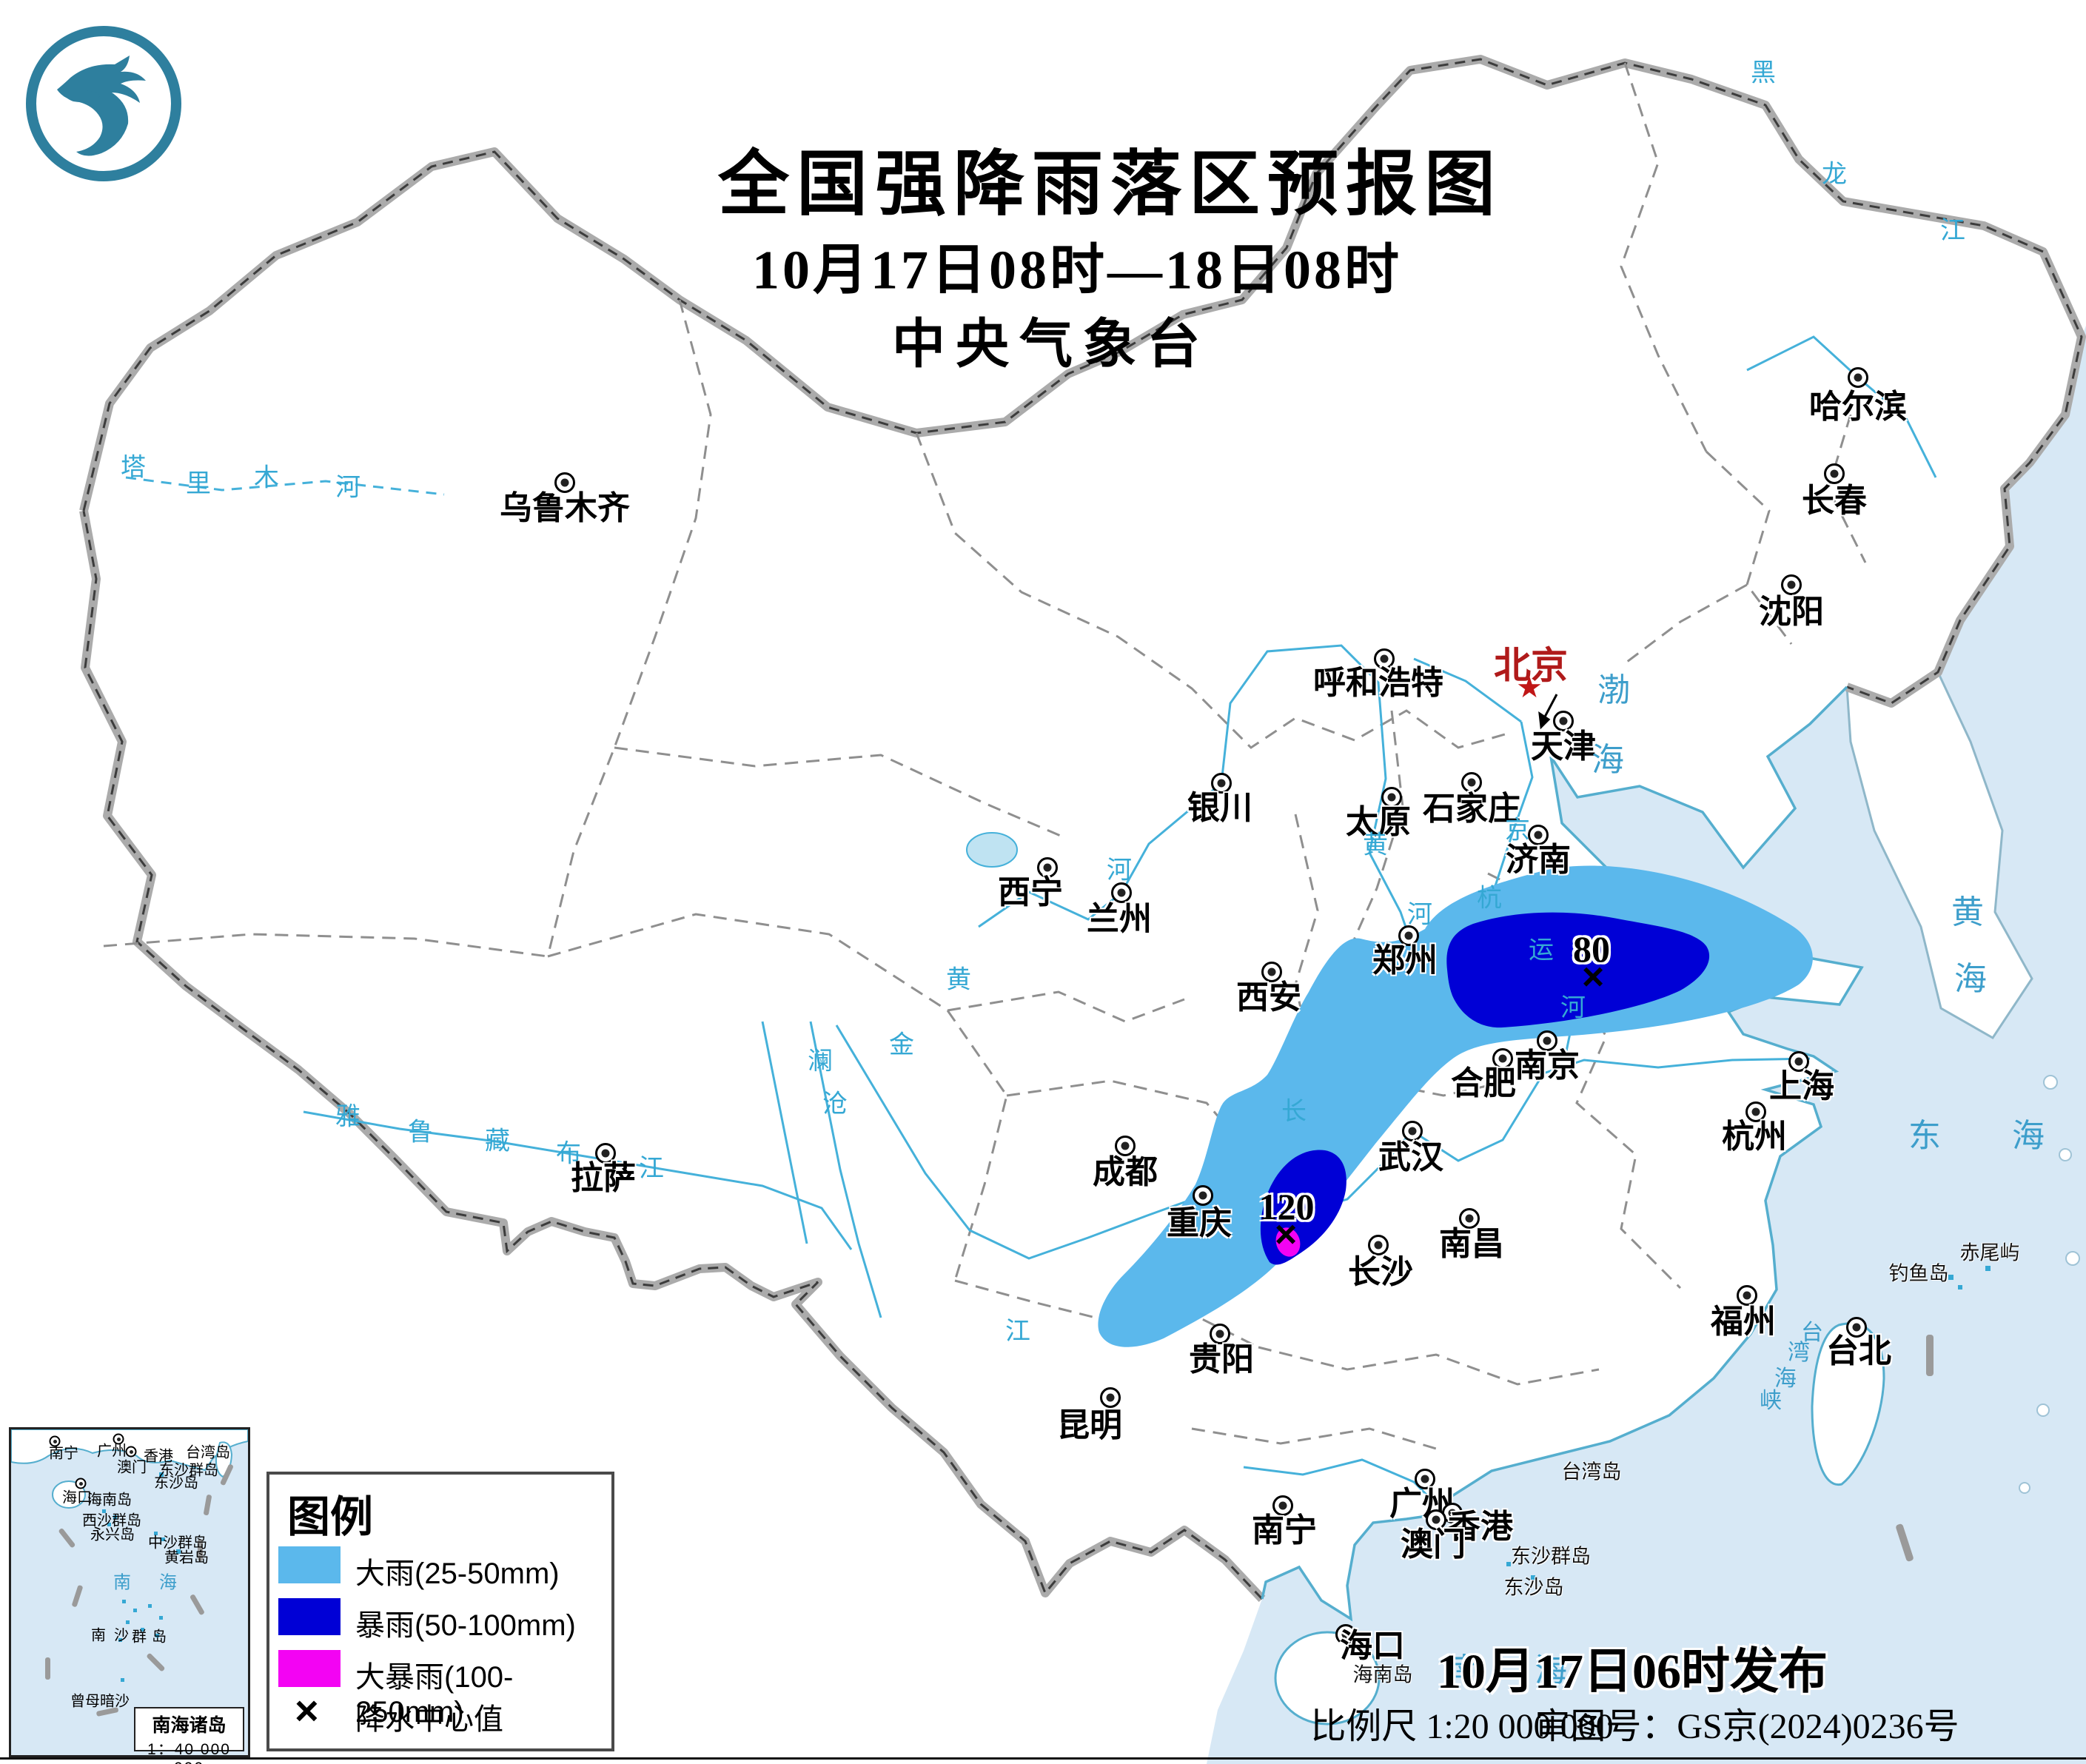  I want to click on water-label: 峡, so click(1771, 1401).